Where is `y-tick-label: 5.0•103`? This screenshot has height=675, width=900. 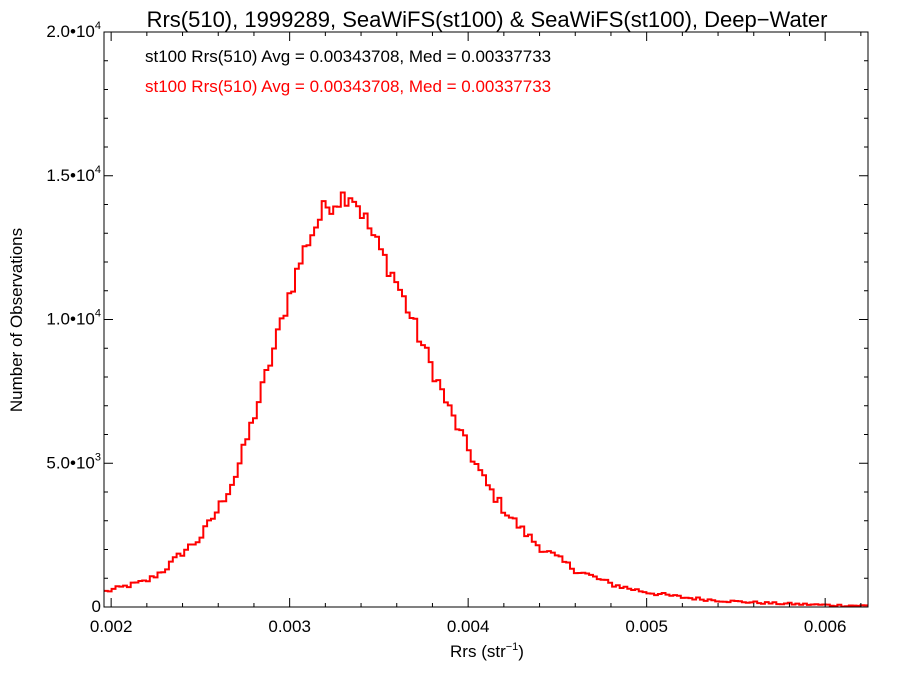 y-tick-label: 5.0•103 is located at coordinates (73, 461).